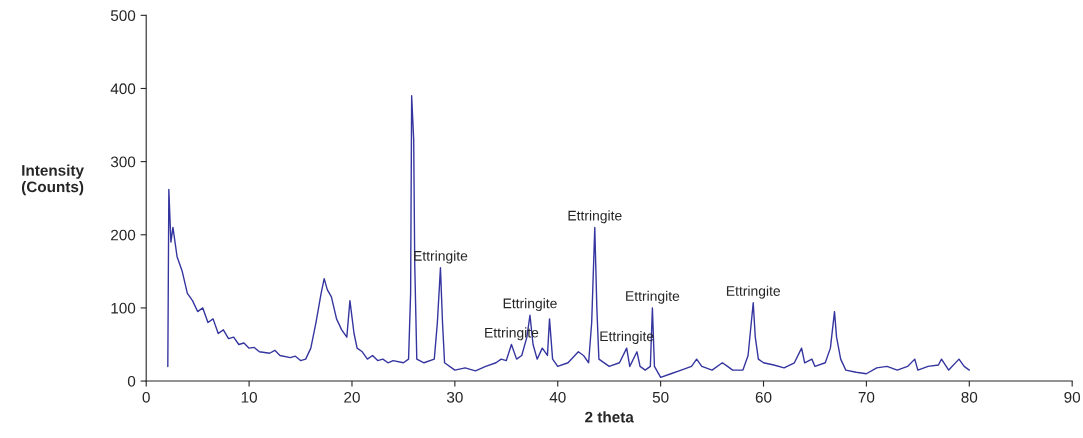  I want to click on x-tick-label: 70, so click(866, 397).